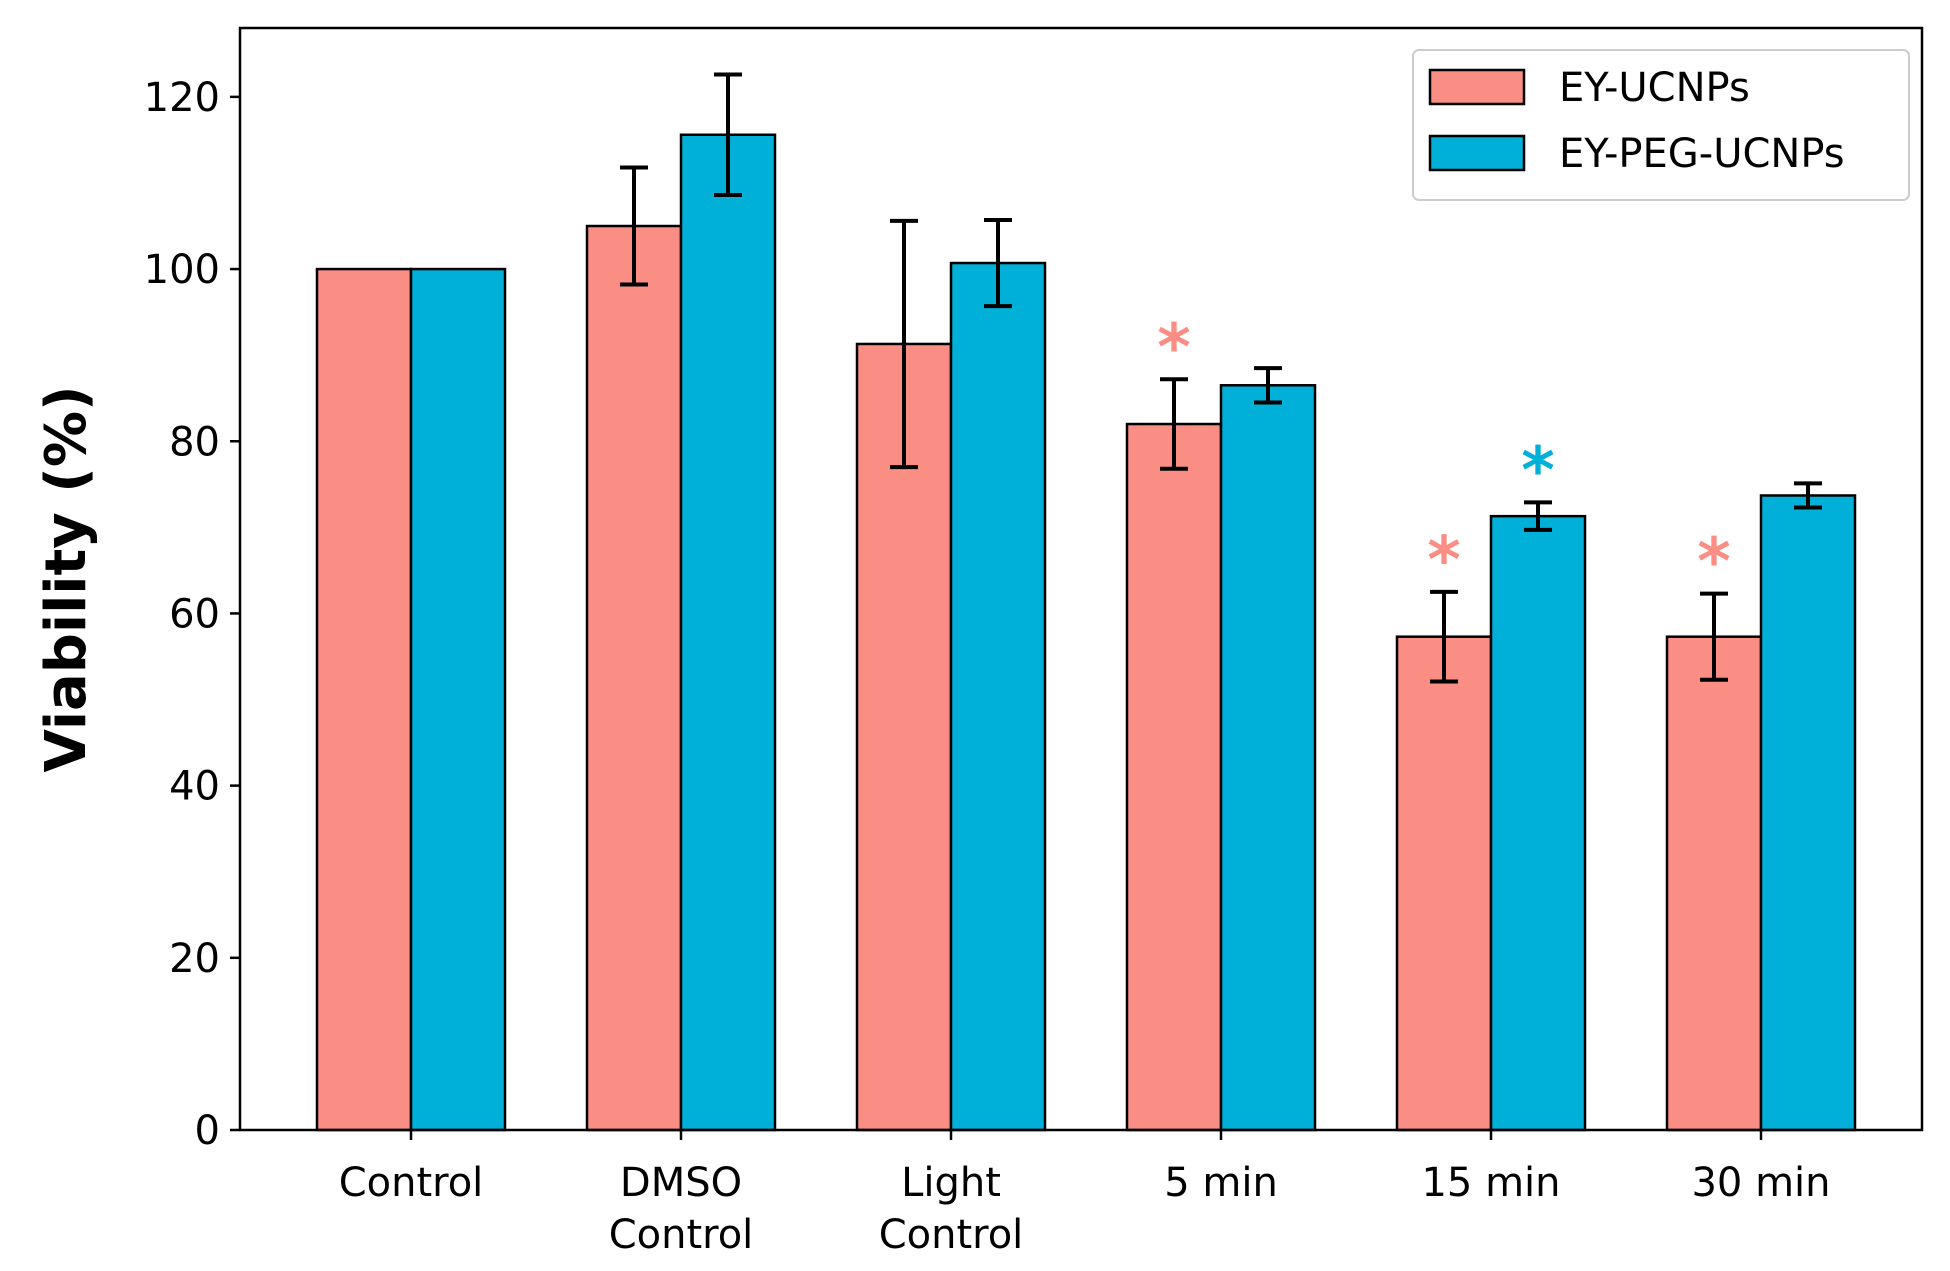 The width and height of the screenshot is (1950, 1271). Describe the element at coordinates (182, 270) in the screenshot. I see `y-tick-label: 100` at that location.